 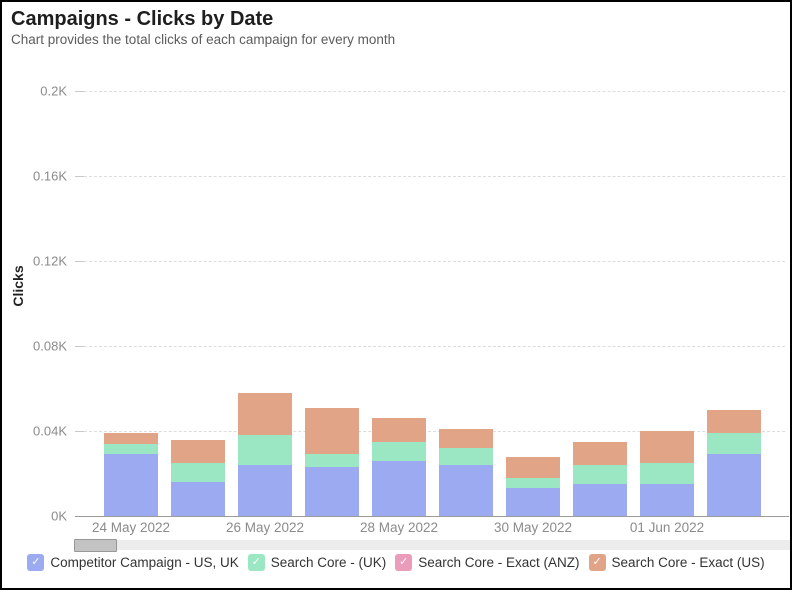 I want to click on legend-item: ✓ Search Core - Exact (US), so click(x=676, y=562).